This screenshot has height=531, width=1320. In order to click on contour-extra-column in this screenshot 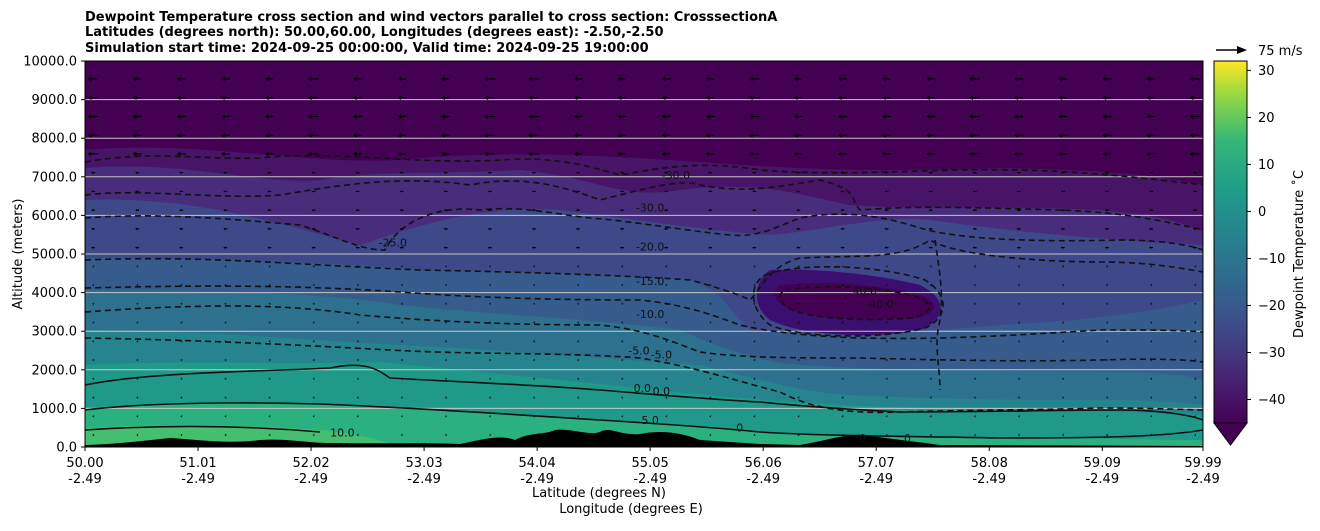, I will do `click(938, 315)`.